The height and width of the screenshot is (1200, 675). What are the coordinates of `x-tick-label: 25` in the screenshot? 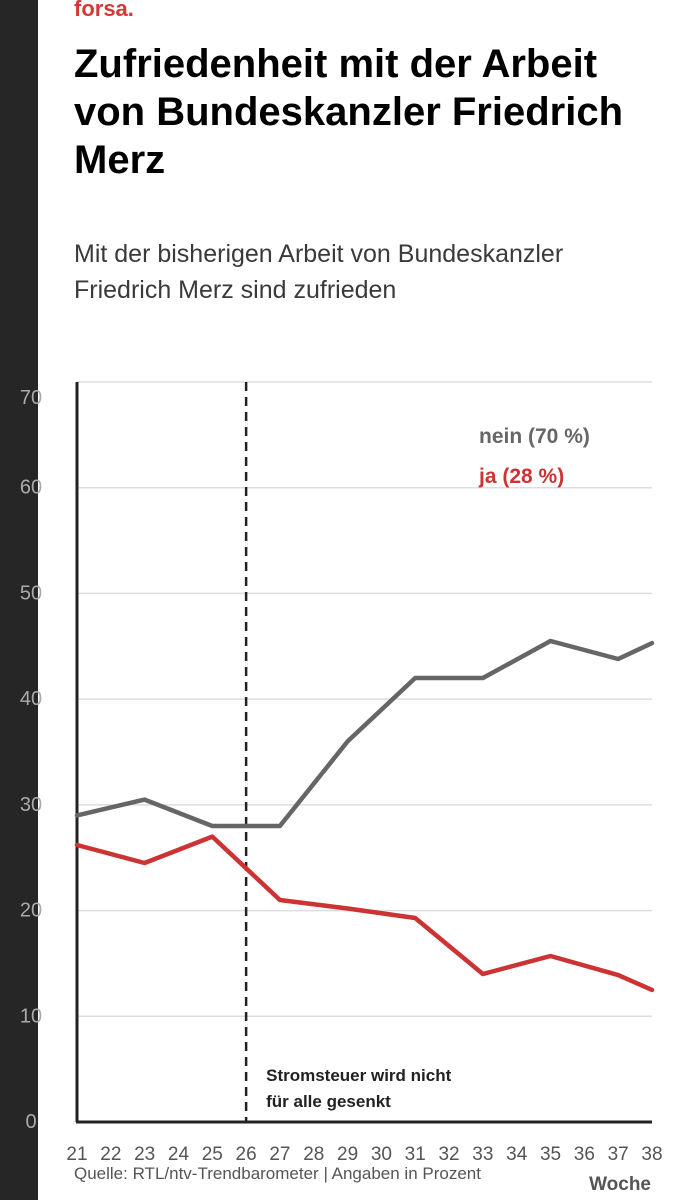 It's located at (212, 1154).